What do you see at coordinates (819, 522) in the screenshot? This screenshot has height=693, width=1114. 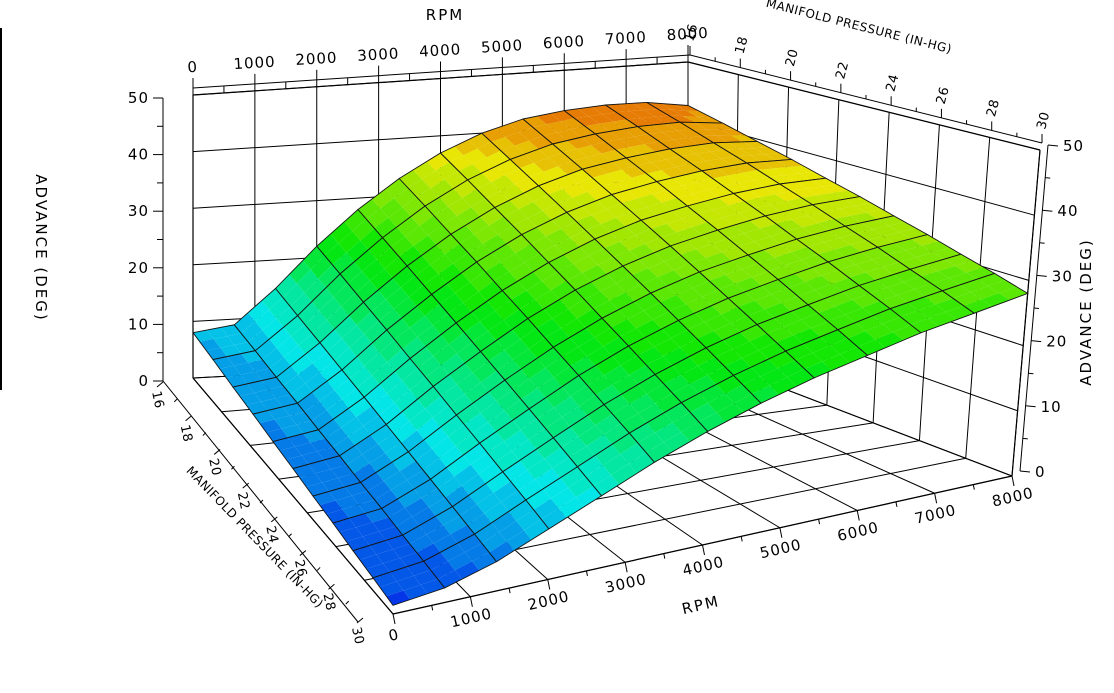 I see `rpm-bottom-minor-tick` at bounding box center [819, 522].